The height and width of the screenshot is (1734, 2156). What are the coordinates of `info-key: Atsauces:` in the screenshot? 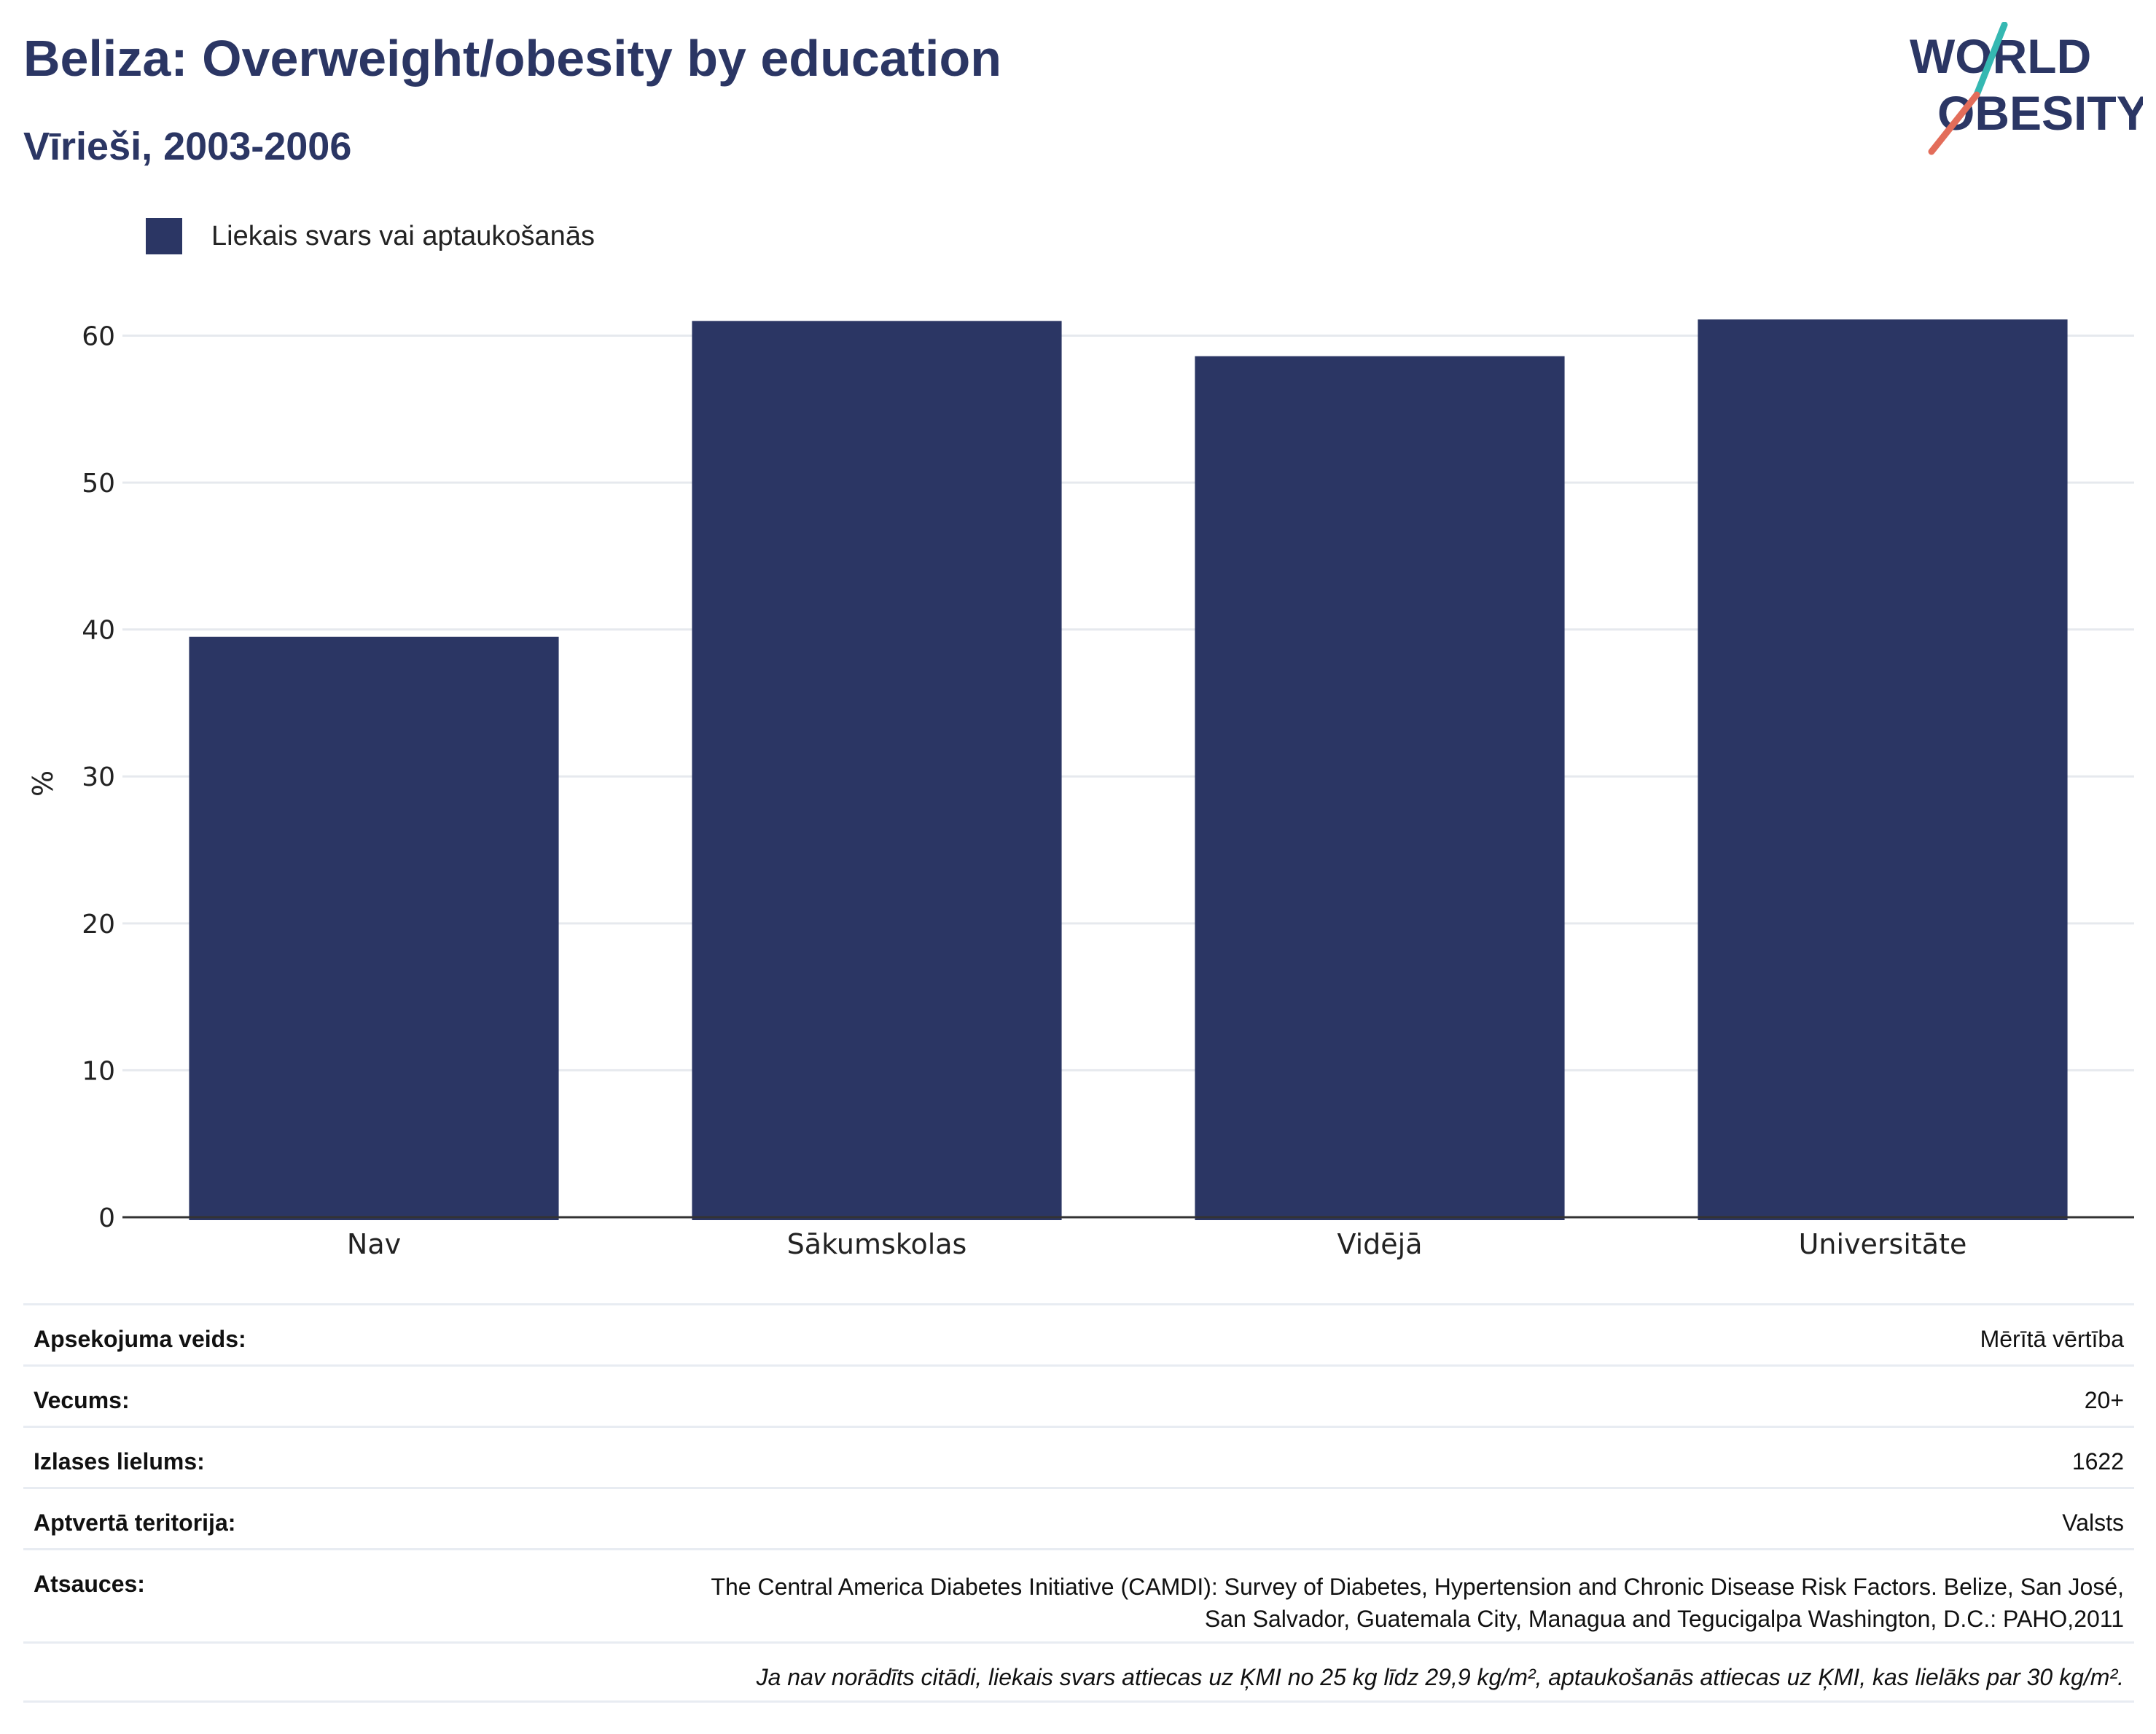 It's located at (90, 1584).